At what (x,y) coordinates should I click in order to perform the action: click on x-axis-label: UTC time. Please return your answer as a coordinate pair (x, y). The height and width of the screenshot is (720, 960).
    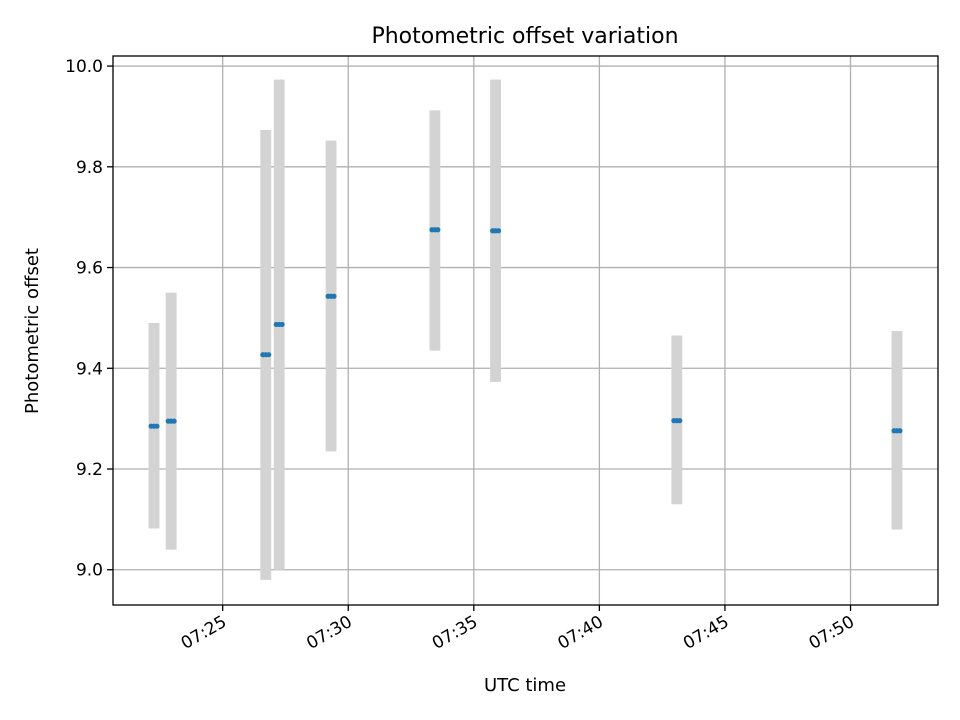
    Looking at the image, I should click on (525, 685).